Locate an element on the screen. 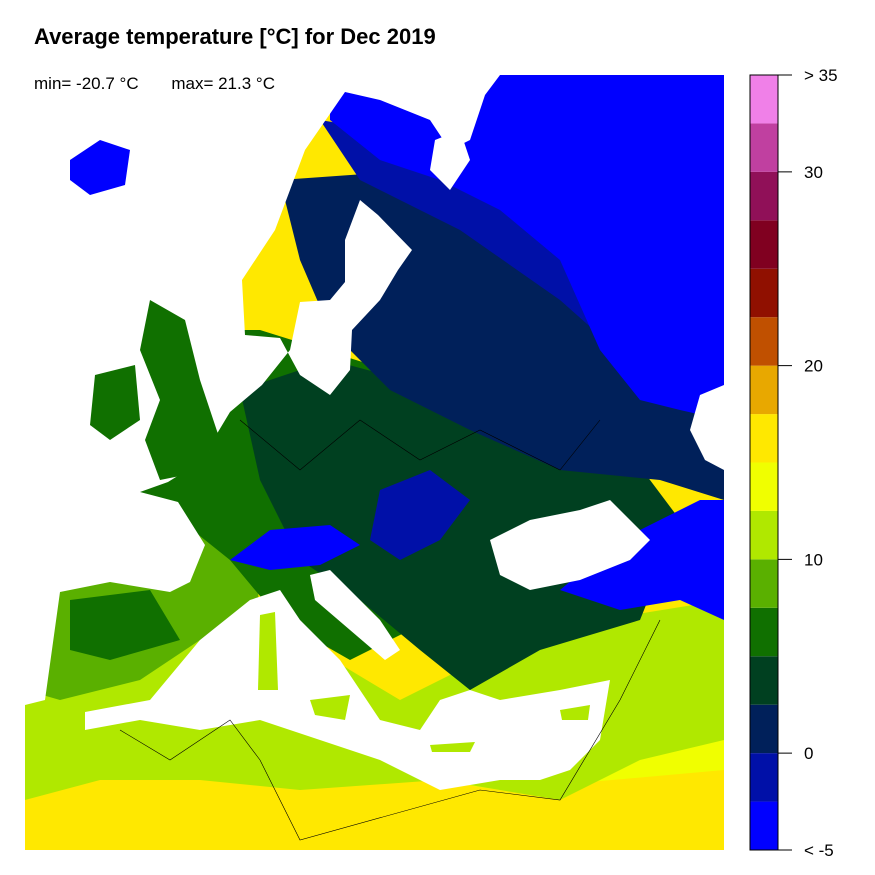 Image resolution: width=875 pixels, height=875 pixels. legend-tick-label: 10 is located at coordinates (813, 559).